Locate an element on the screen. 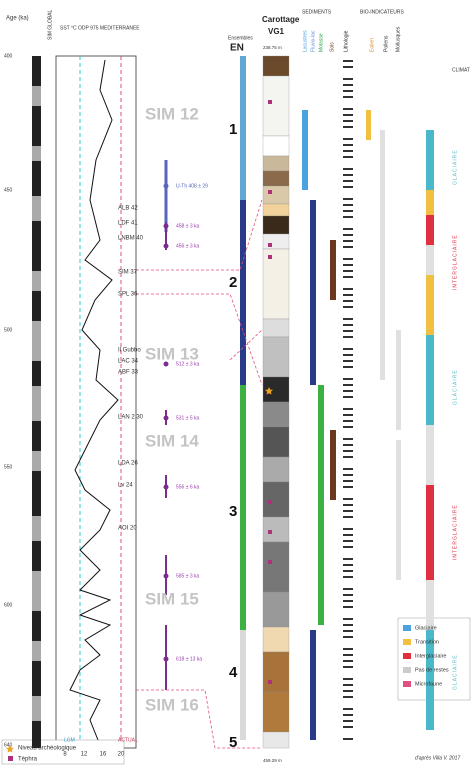  legend-star is located at coordinates (10, 749).